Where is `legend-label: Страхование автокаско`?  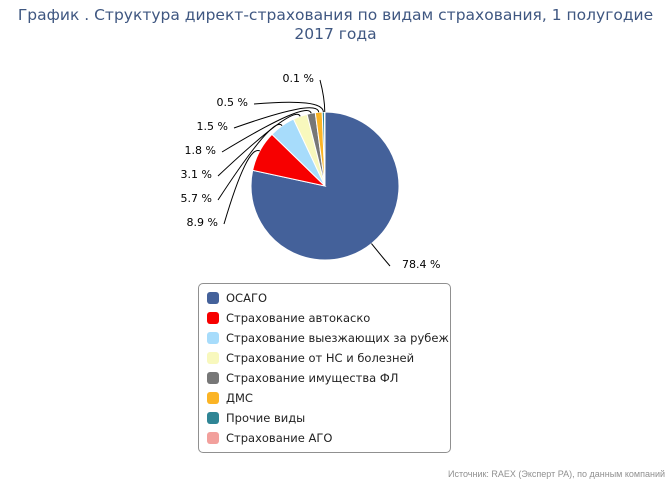 legend-label: Страхование автокаско is located at coordinates (298, 318).